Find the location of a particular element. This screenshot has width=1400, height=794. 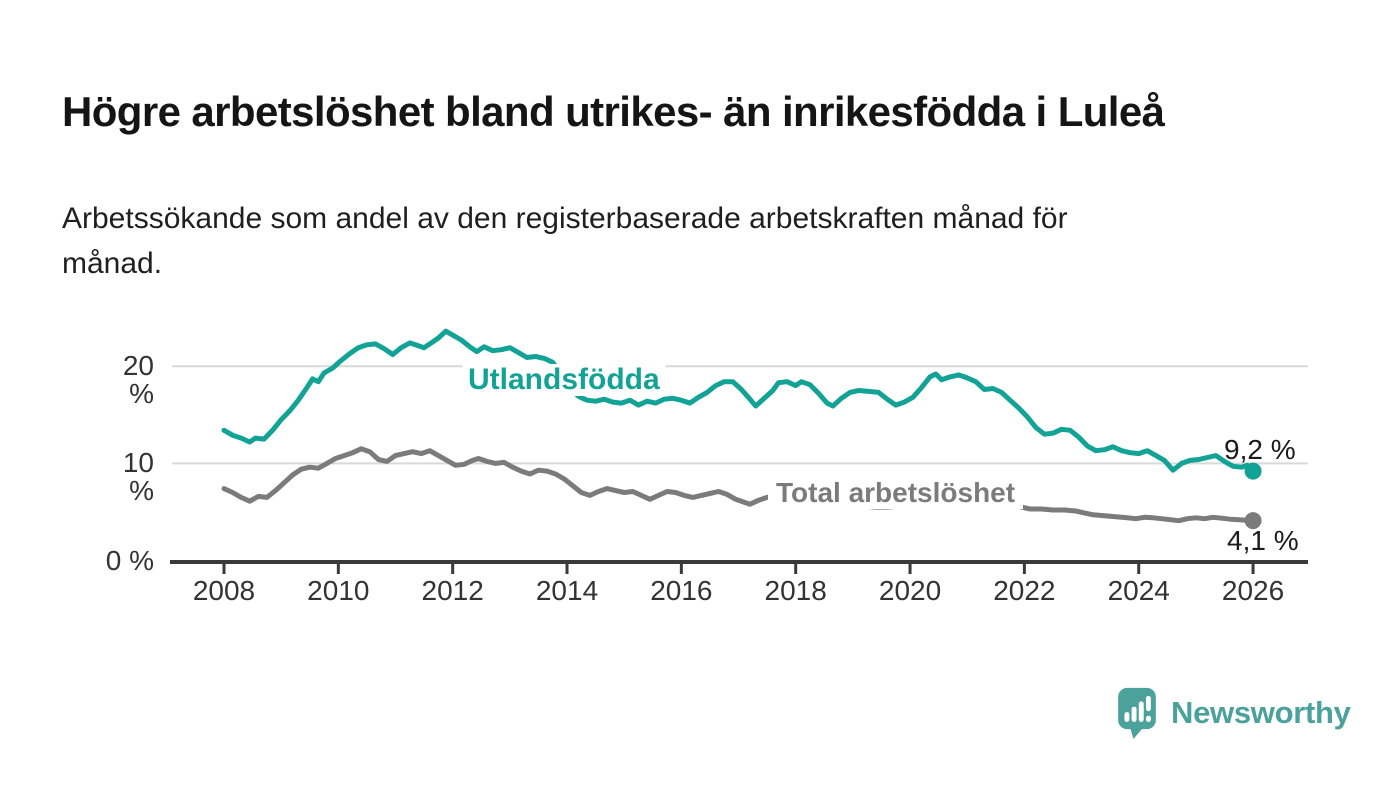

y-axis-label: 0 % is located at coordinates (129, 560).